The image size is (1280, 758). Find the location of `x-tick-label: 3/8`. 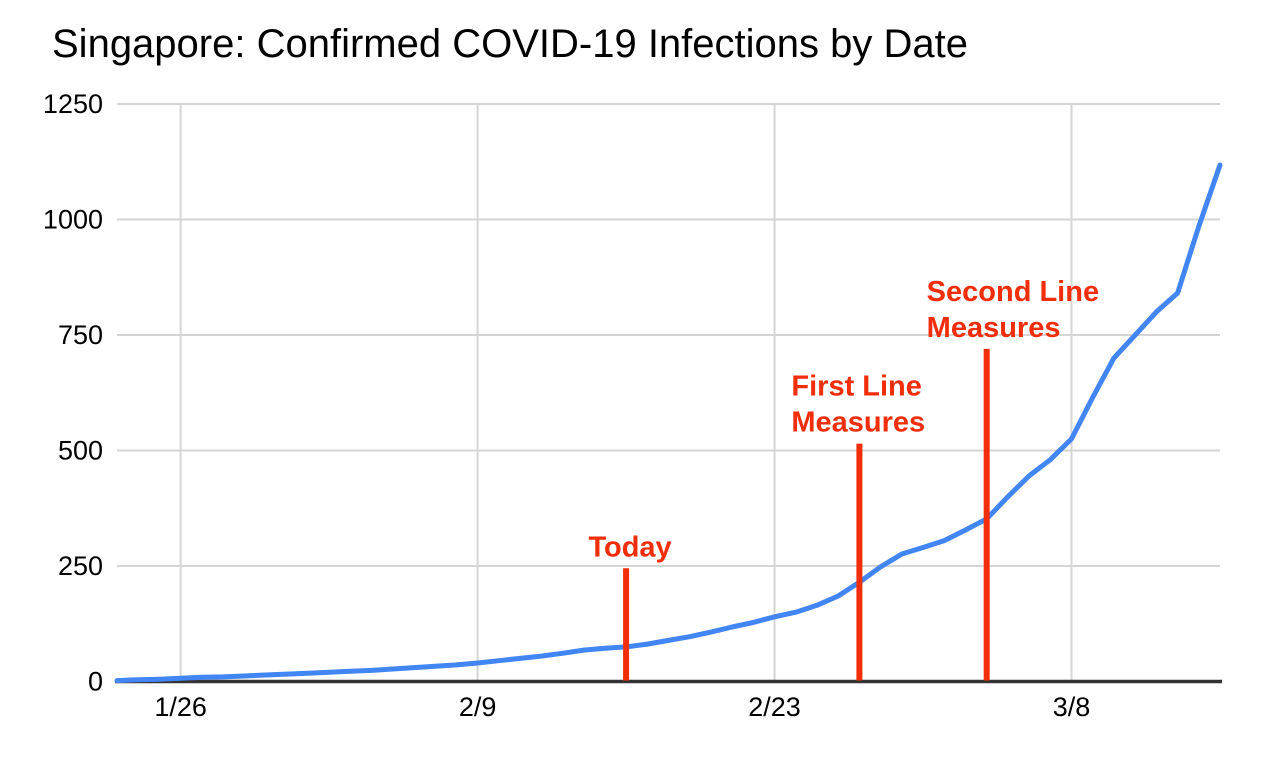

x-tick-label: 3/8 is located at coordinates (1072, 707).